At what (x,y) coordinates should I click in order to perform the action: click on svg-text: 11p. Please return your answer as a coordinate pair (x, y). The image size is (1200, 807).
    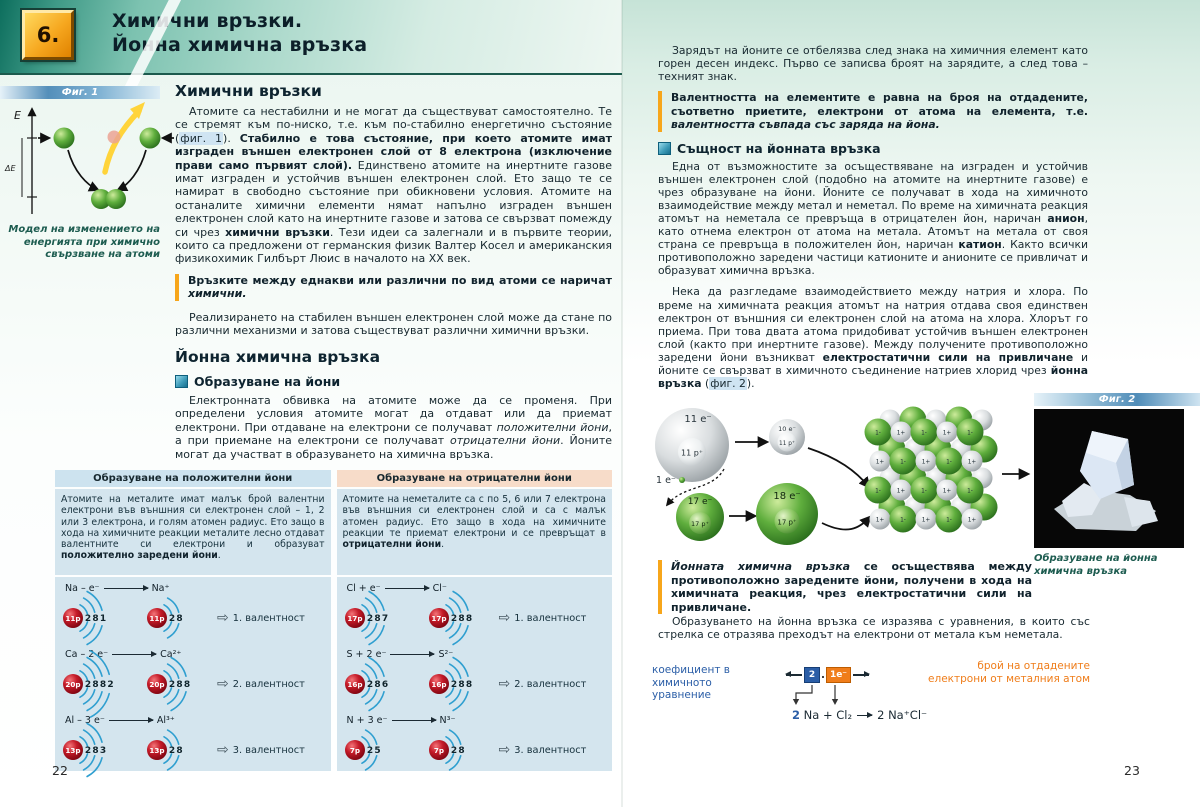
    Looking at the image, I should click on (156, 618).